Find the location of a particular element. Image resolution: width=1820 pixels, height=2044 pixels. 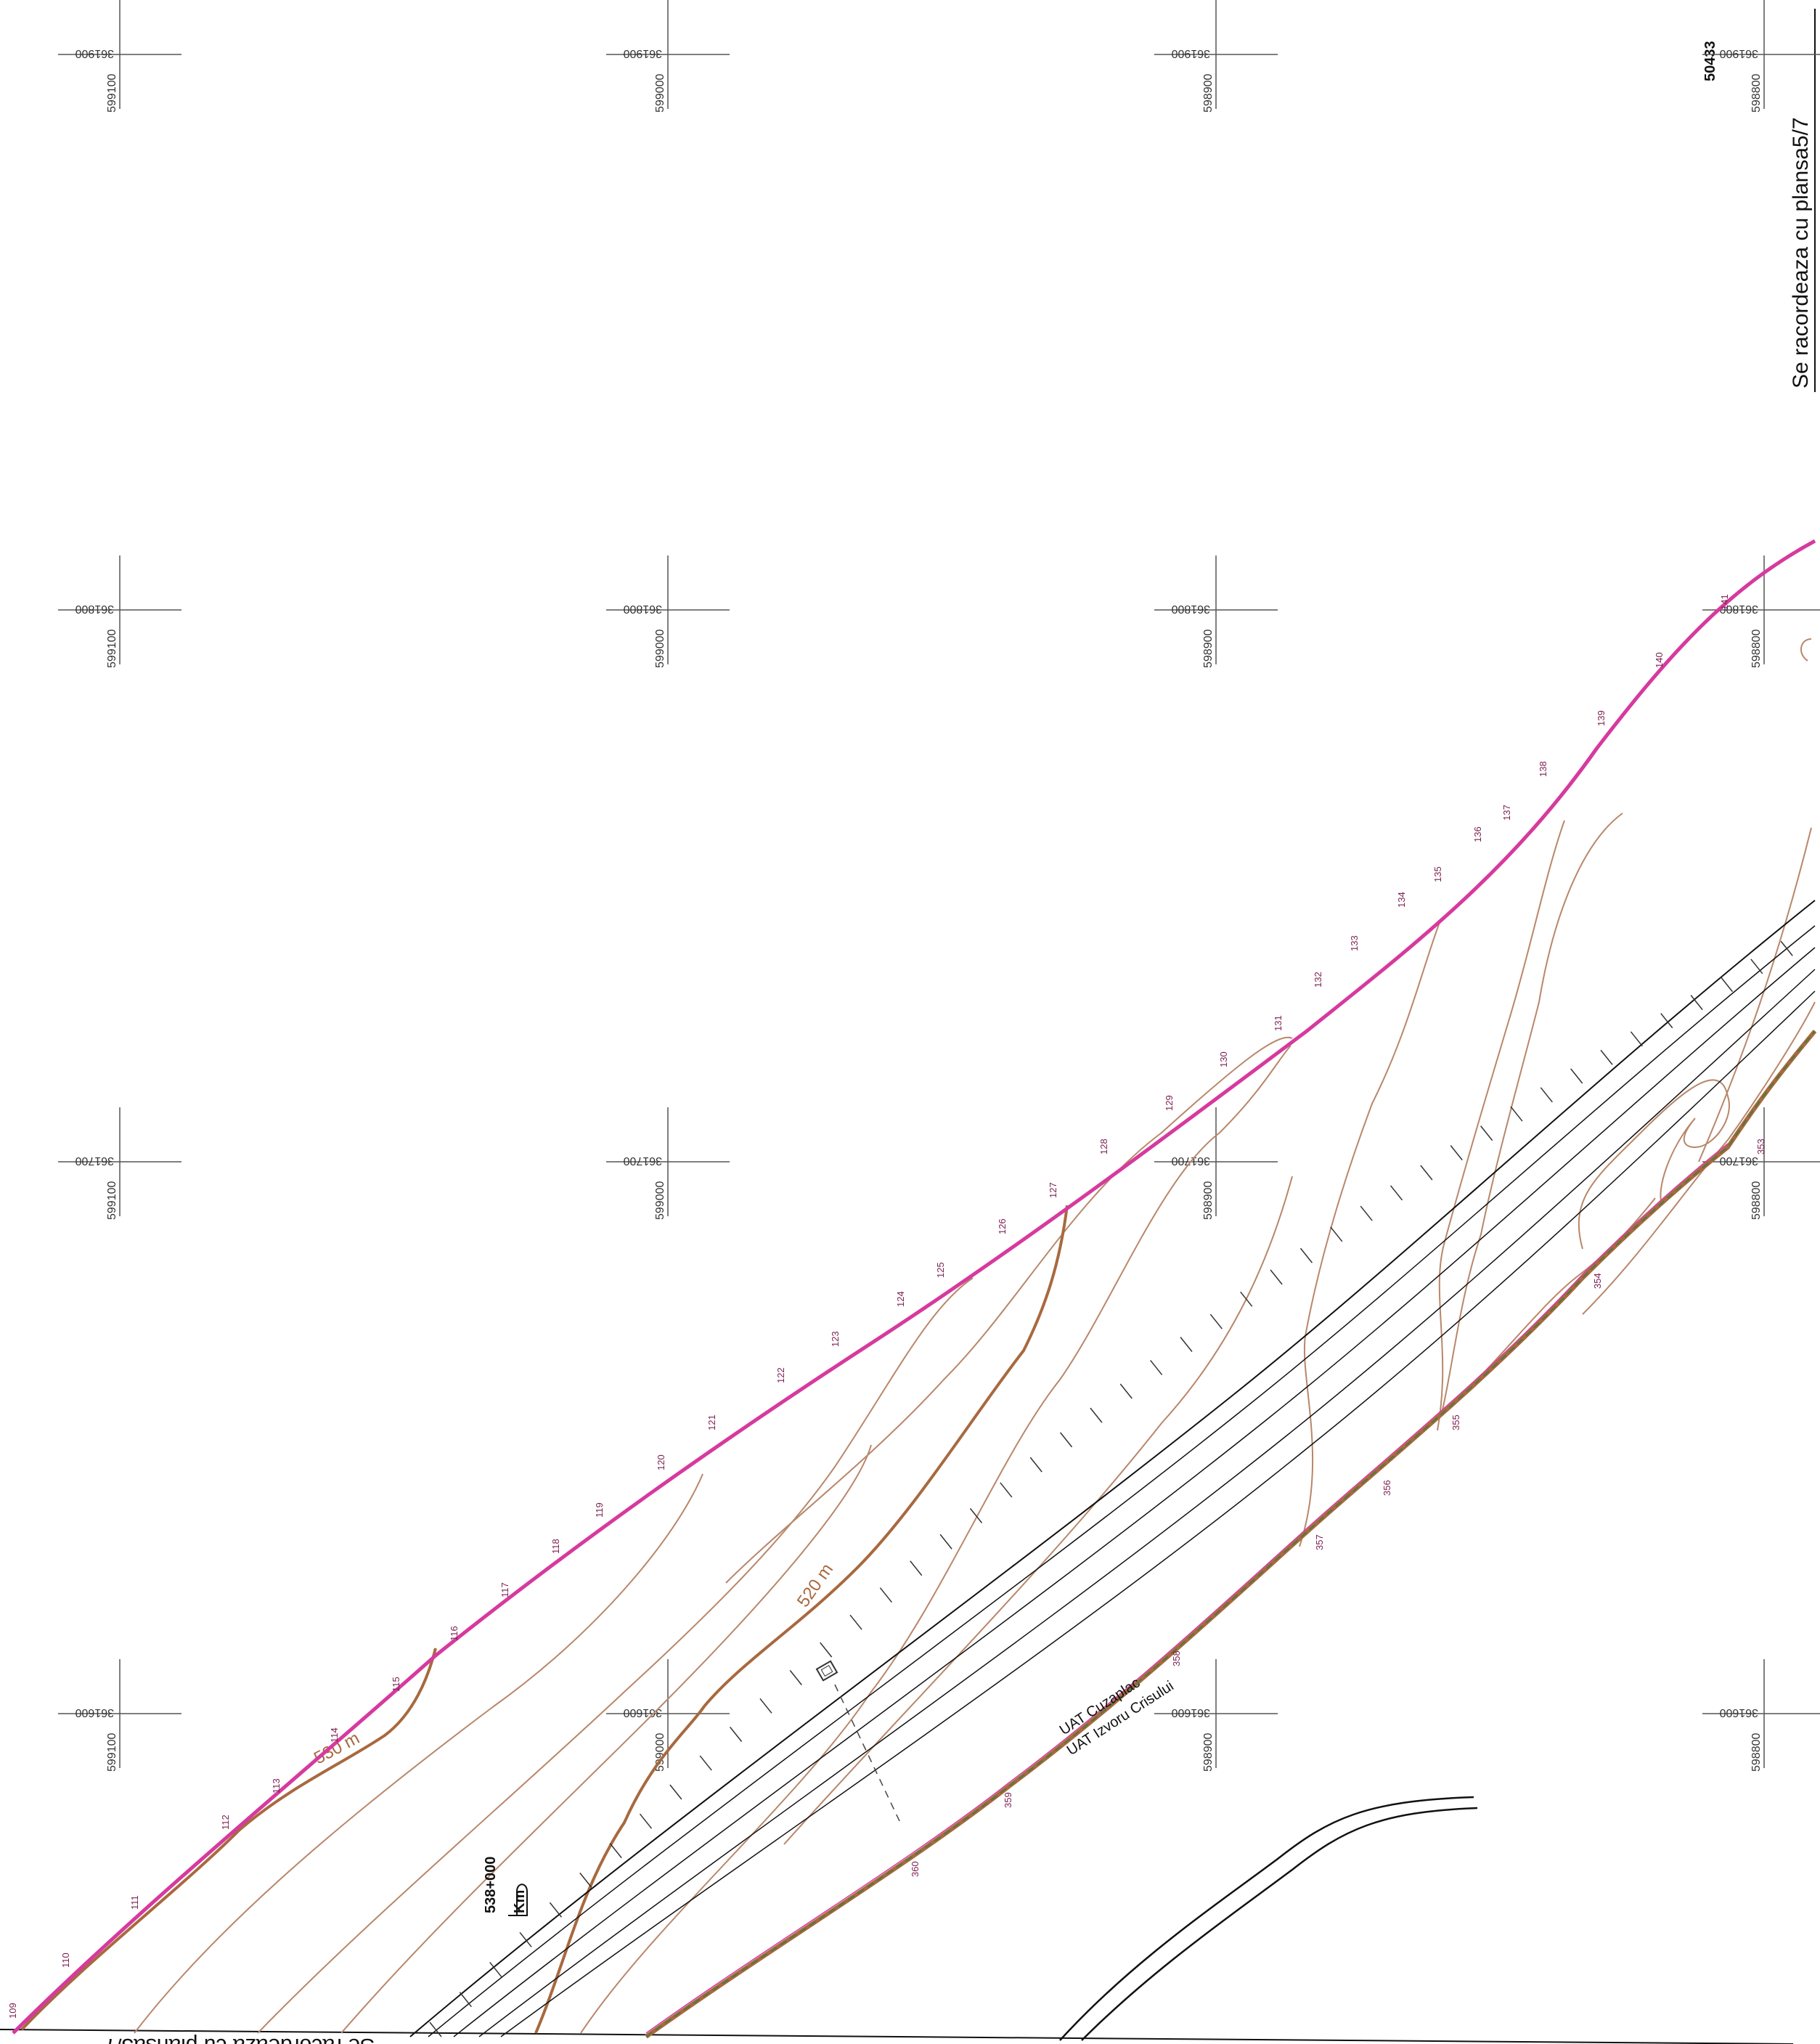

parcel-point-label: 356 is located at coordinates (1387, 1488).